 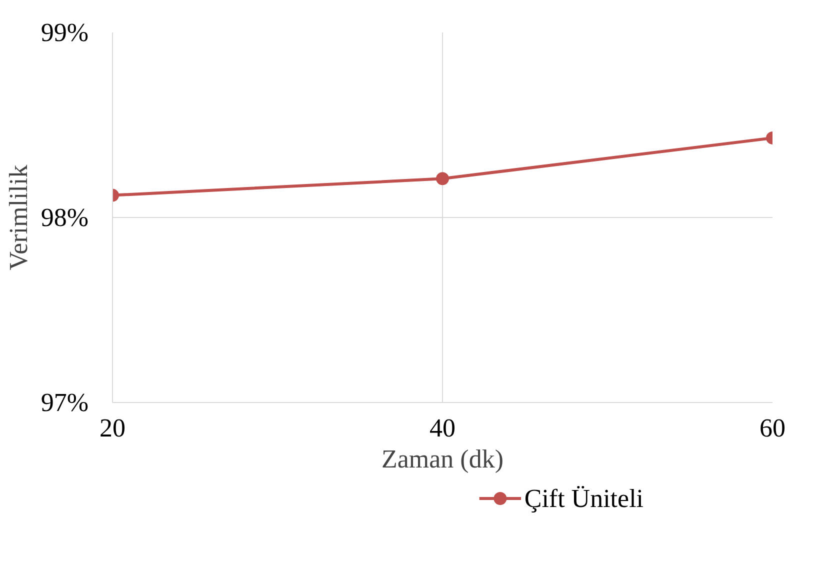 I want to click on x-tick-label: 40, so click(x=443, y=428).